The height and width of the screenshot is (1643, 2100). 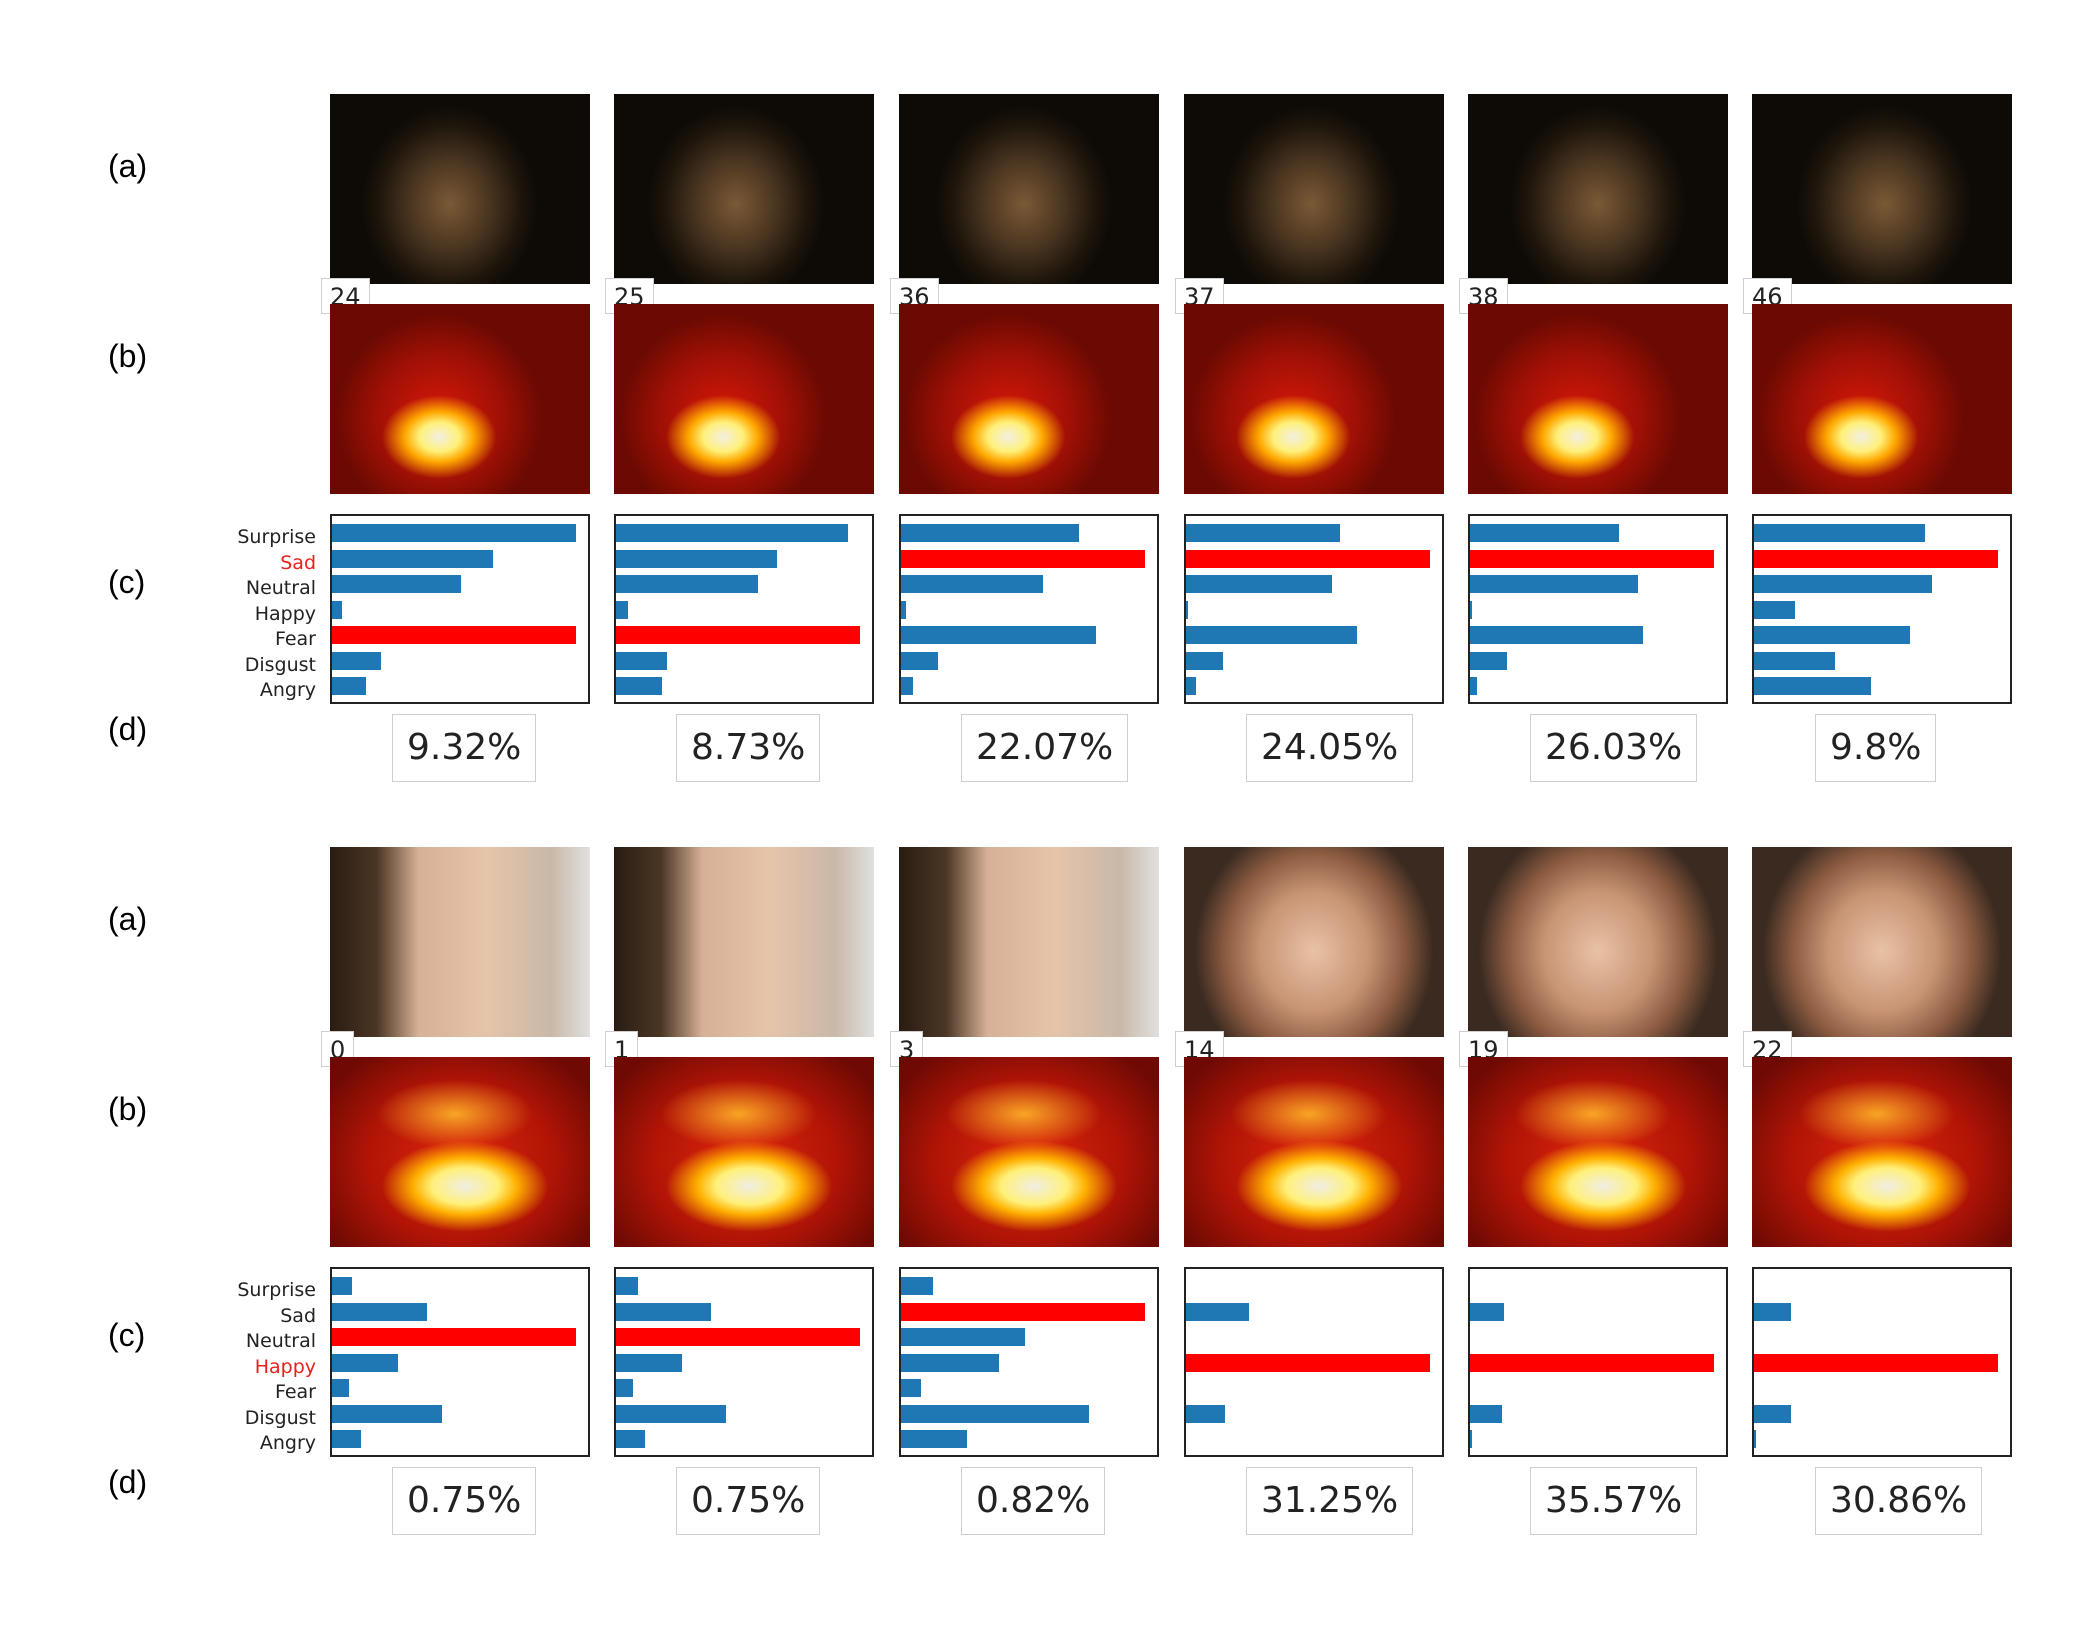 I want to click on percentage-value: 35.57%, so click(x=1614, y=1501).